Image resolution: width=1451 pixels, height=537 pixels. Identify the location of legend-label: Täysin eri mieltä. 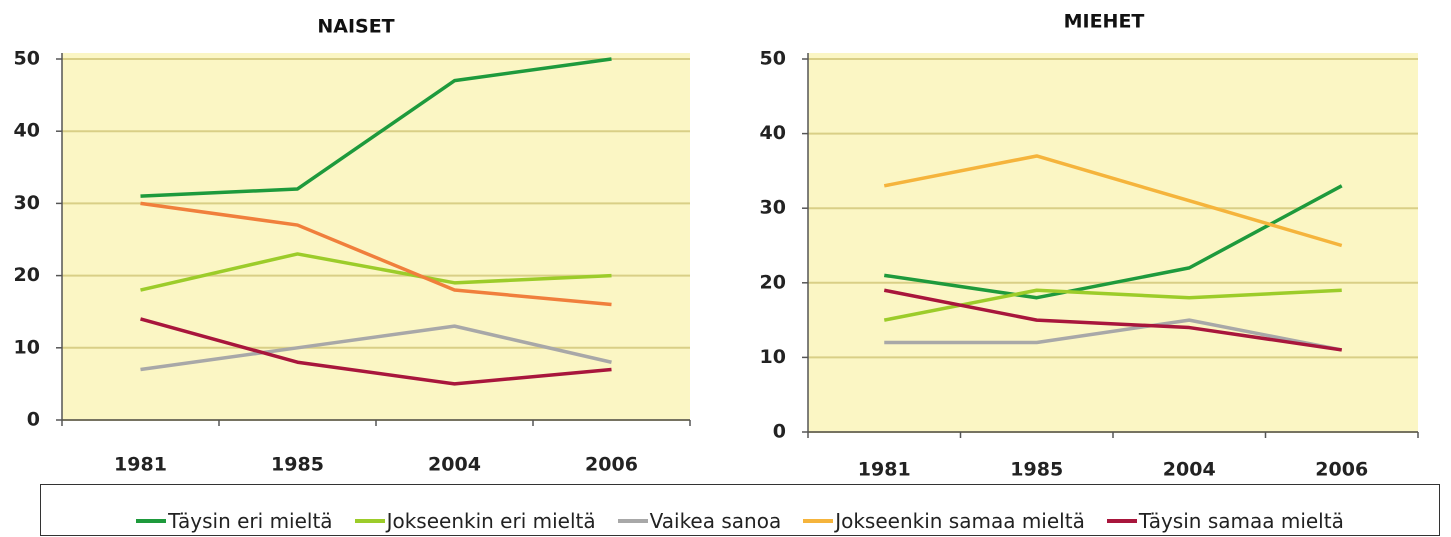
(250, 521).